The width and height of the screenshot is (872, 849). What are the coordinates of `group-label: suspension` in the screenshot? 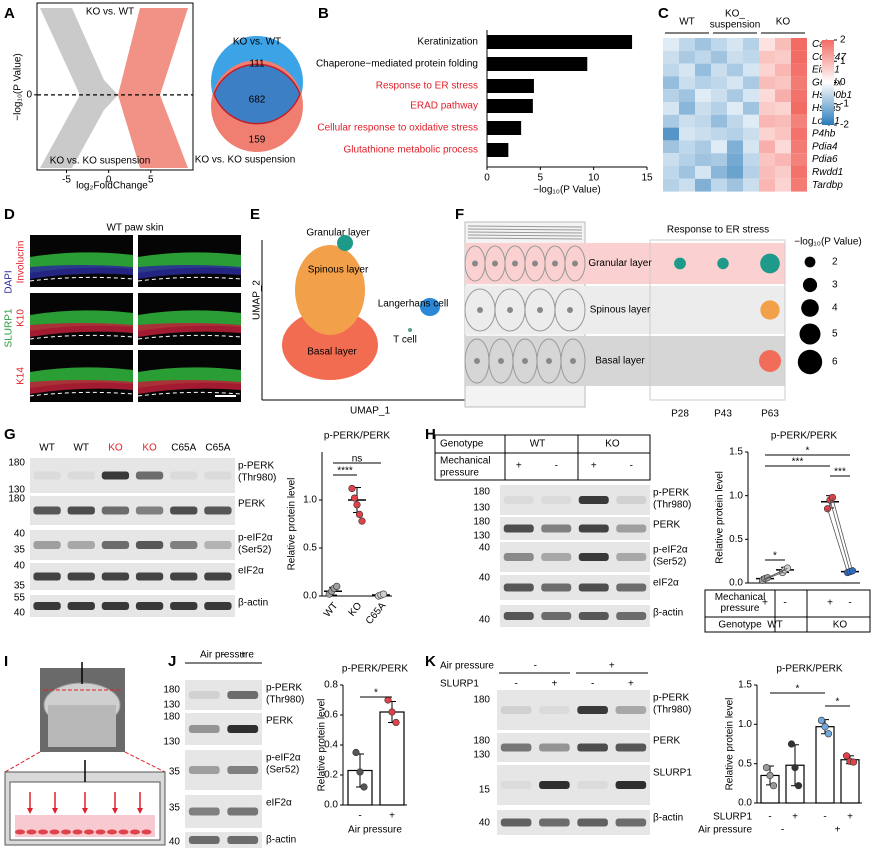 It's located at (735, 25).